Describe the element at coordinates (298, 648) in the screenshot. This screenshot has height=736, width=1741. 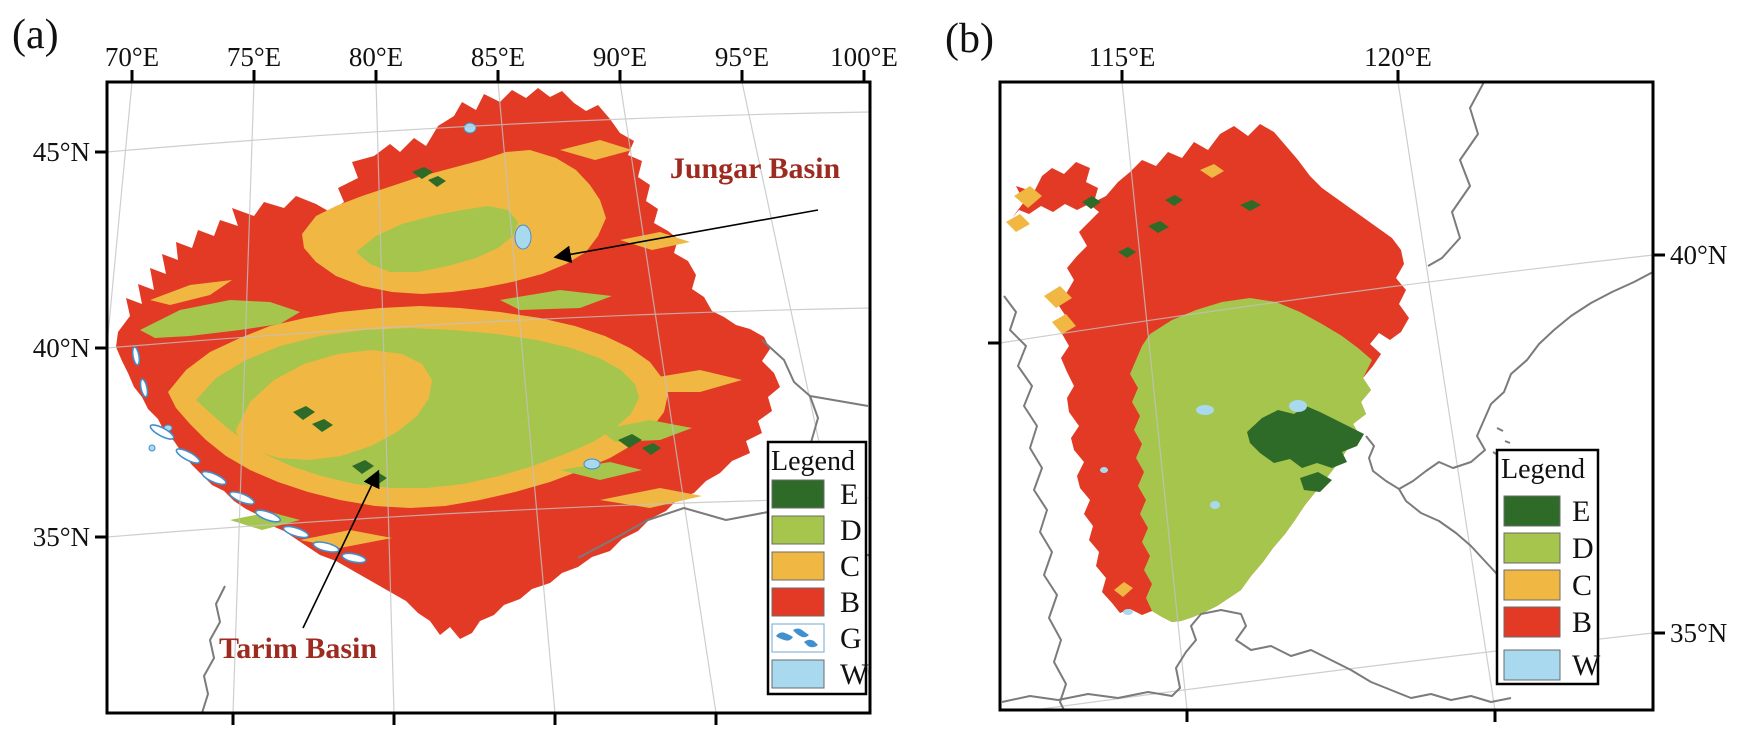
I see `tarim-basin-label: Tarim Basin` at that location.